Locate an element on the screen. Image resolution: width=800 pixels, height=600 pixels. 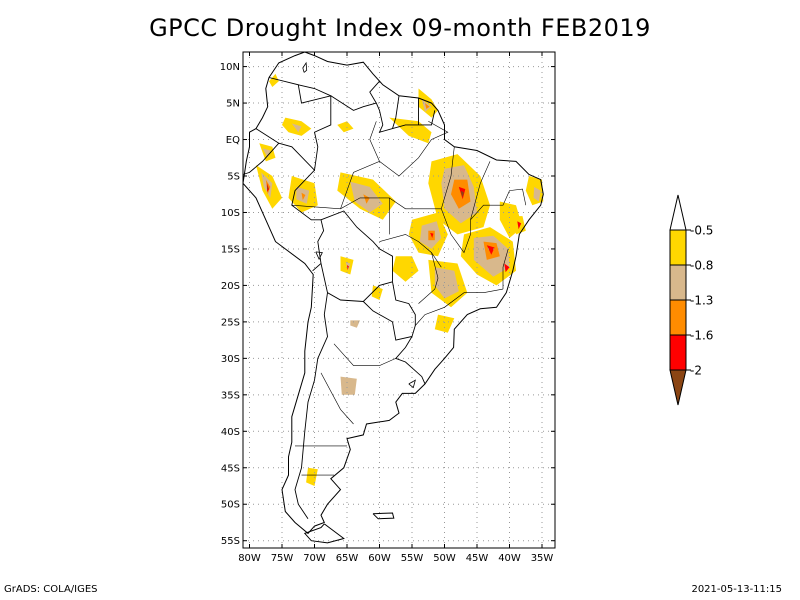
lon-tick-label-8: 40W is located at coordinates (509, 558).